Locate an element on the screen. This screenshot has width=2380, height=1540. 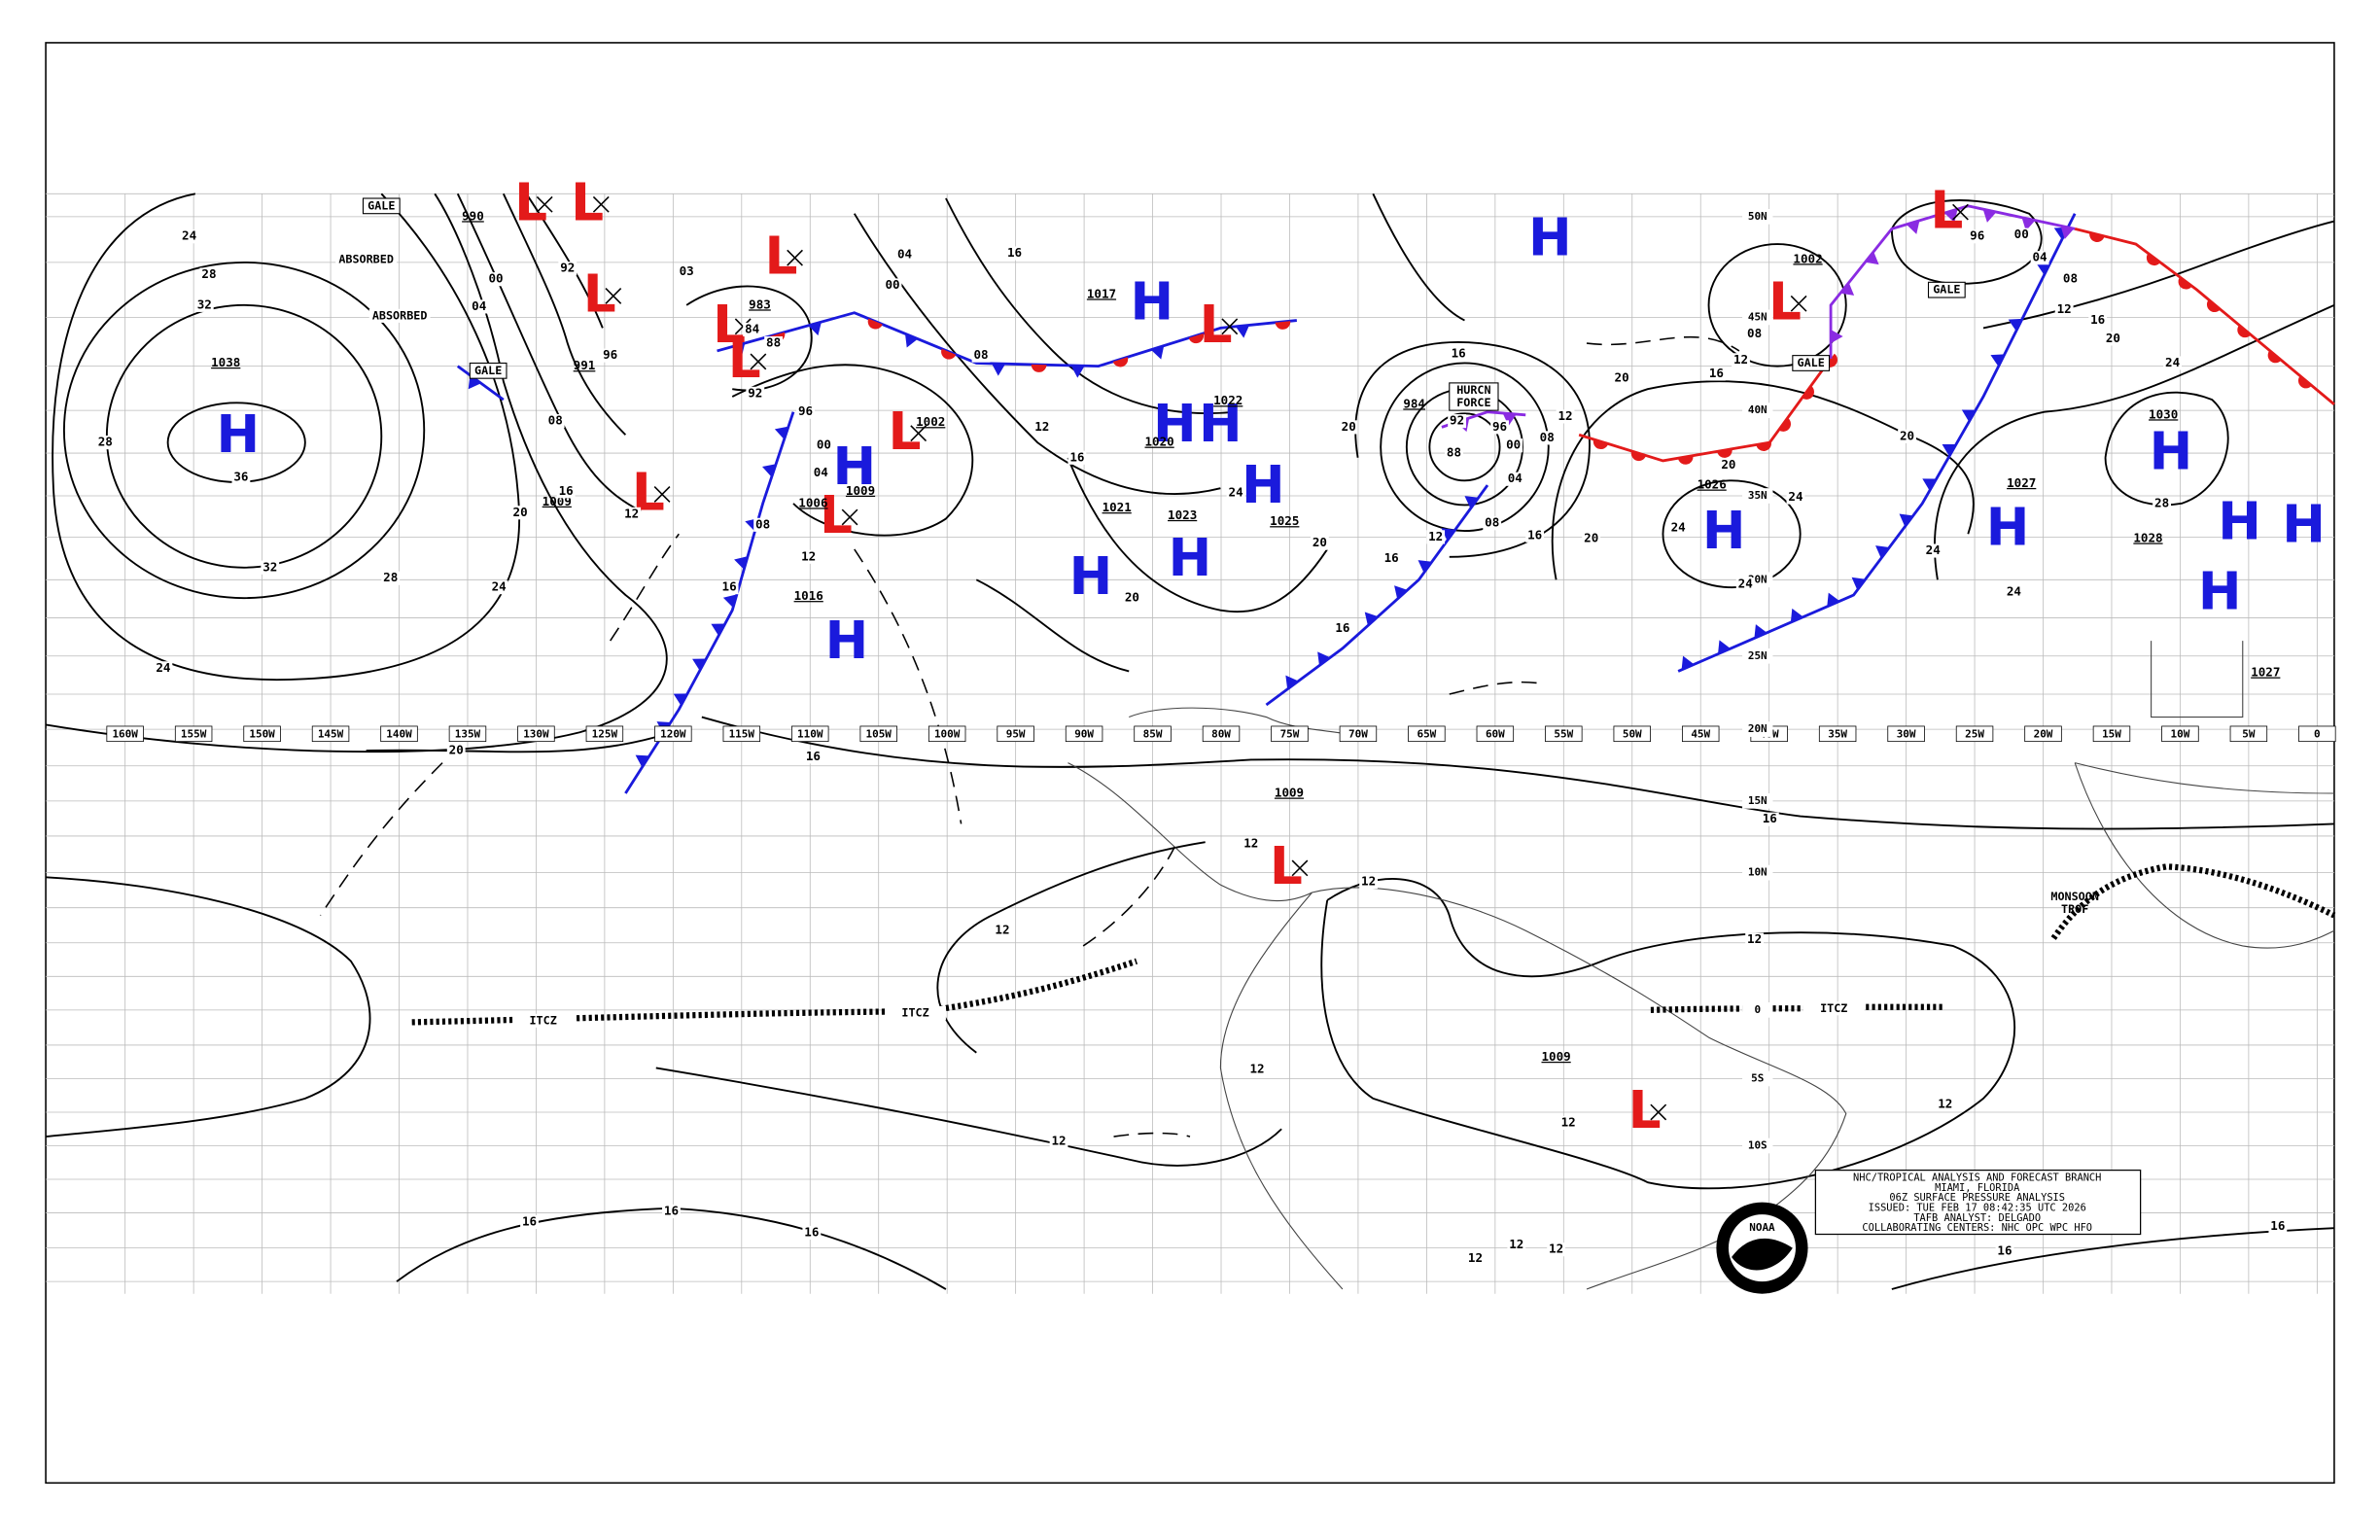
lon-label: 15W is located at coordinates (2111, 734).